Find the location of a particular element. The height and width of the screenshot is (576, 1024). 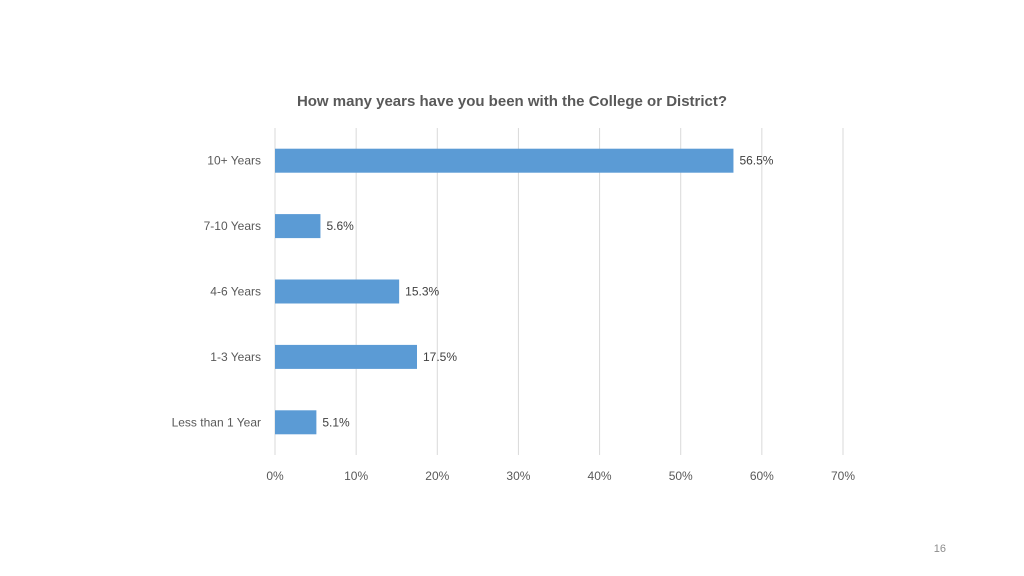

data-label: 5.1% is located at coordinates (336, 422).